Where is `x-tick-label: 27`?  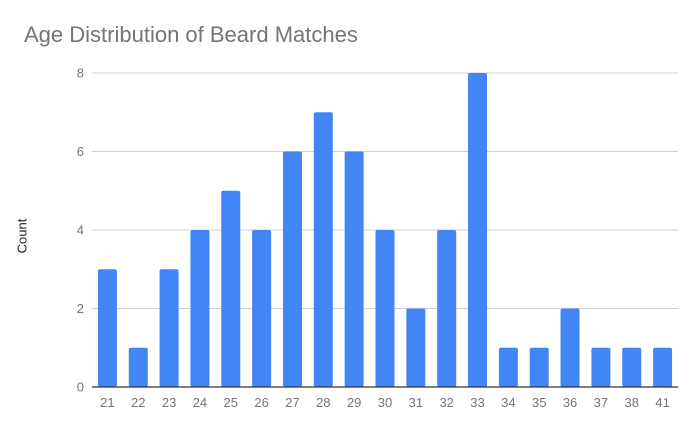
x-tick-label: 27 is located at coordinates (292, 402).